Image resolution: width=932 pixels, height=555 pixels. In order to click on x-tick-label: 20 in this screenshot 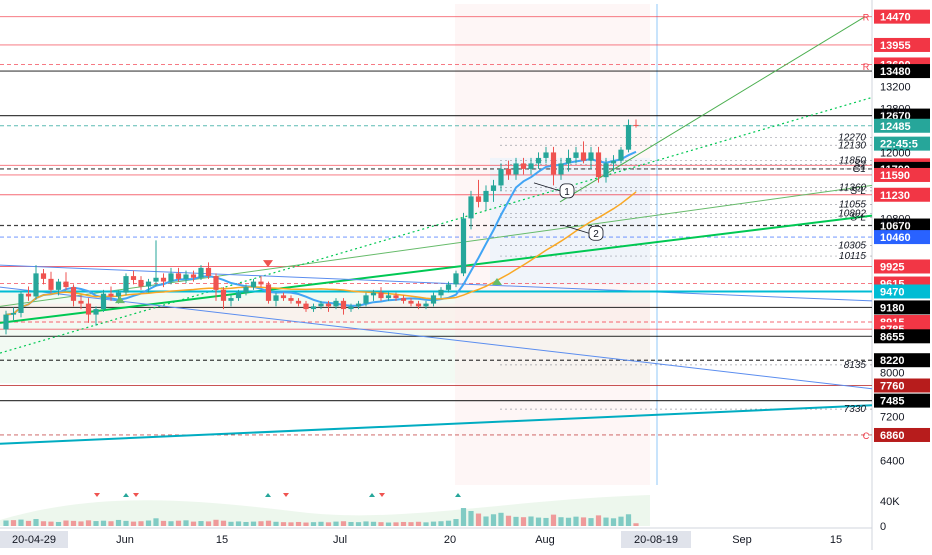, I will do `click(450, 540)`.